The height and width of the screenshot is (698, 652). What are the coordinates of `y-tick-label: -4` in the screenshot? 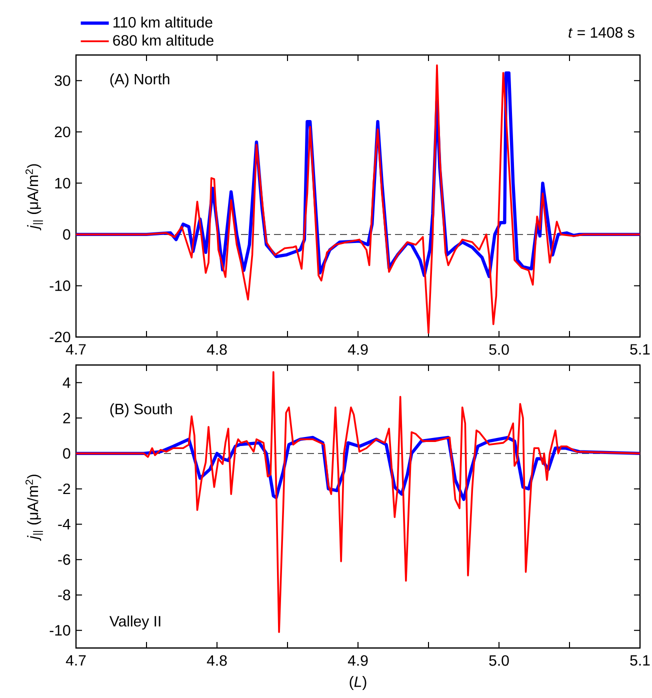 It's located at (64, 524).